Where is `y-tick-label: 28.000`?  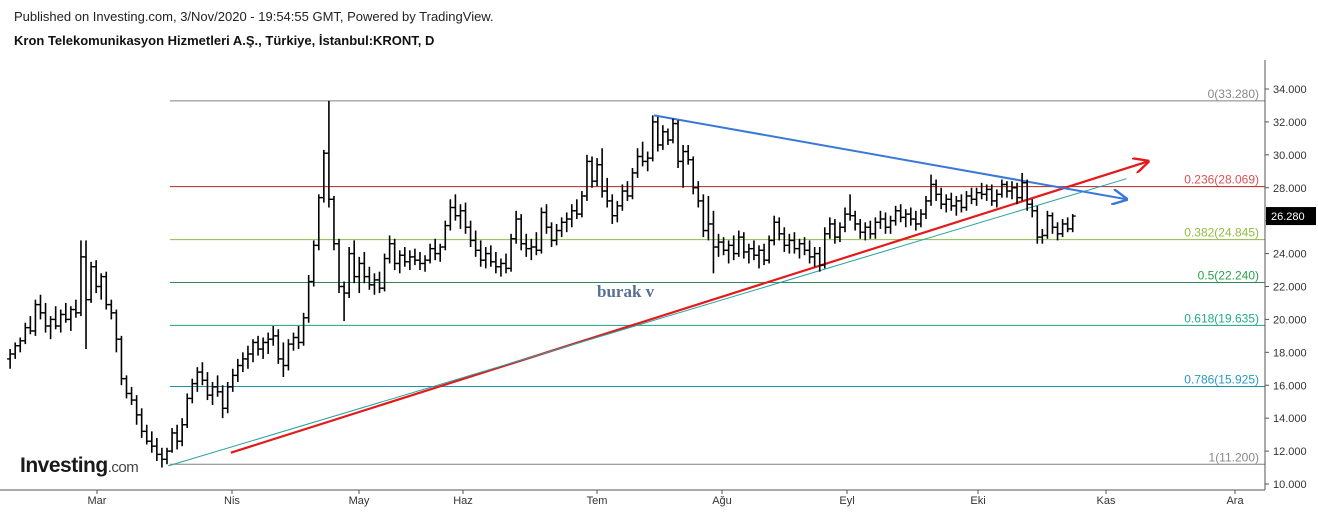 y-tick-label: 28.000 is located at coordinates (1290, 189).